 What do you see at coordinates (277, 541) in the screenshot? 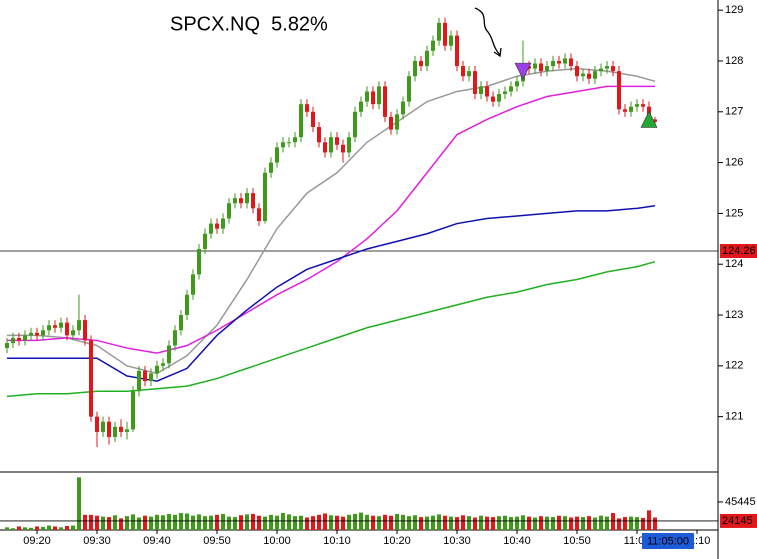
I see `x-tick-label: 10:00` at bounding box center [277, 541].